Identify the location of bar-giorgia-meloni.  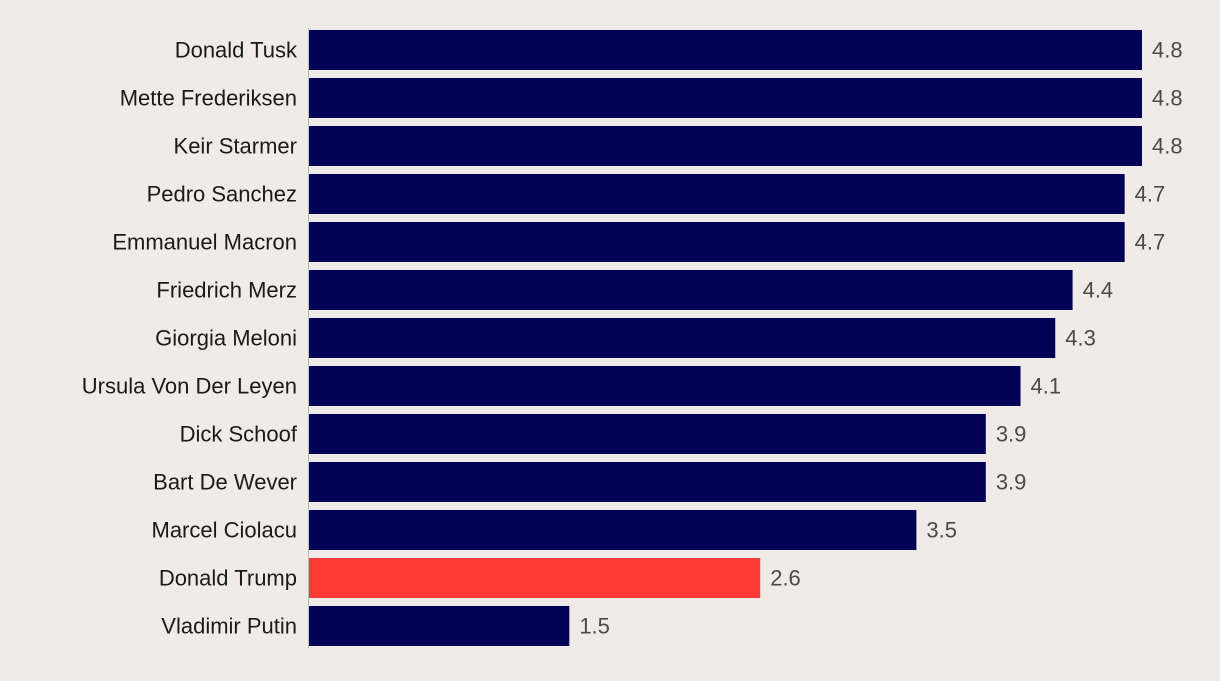
(682, 338).